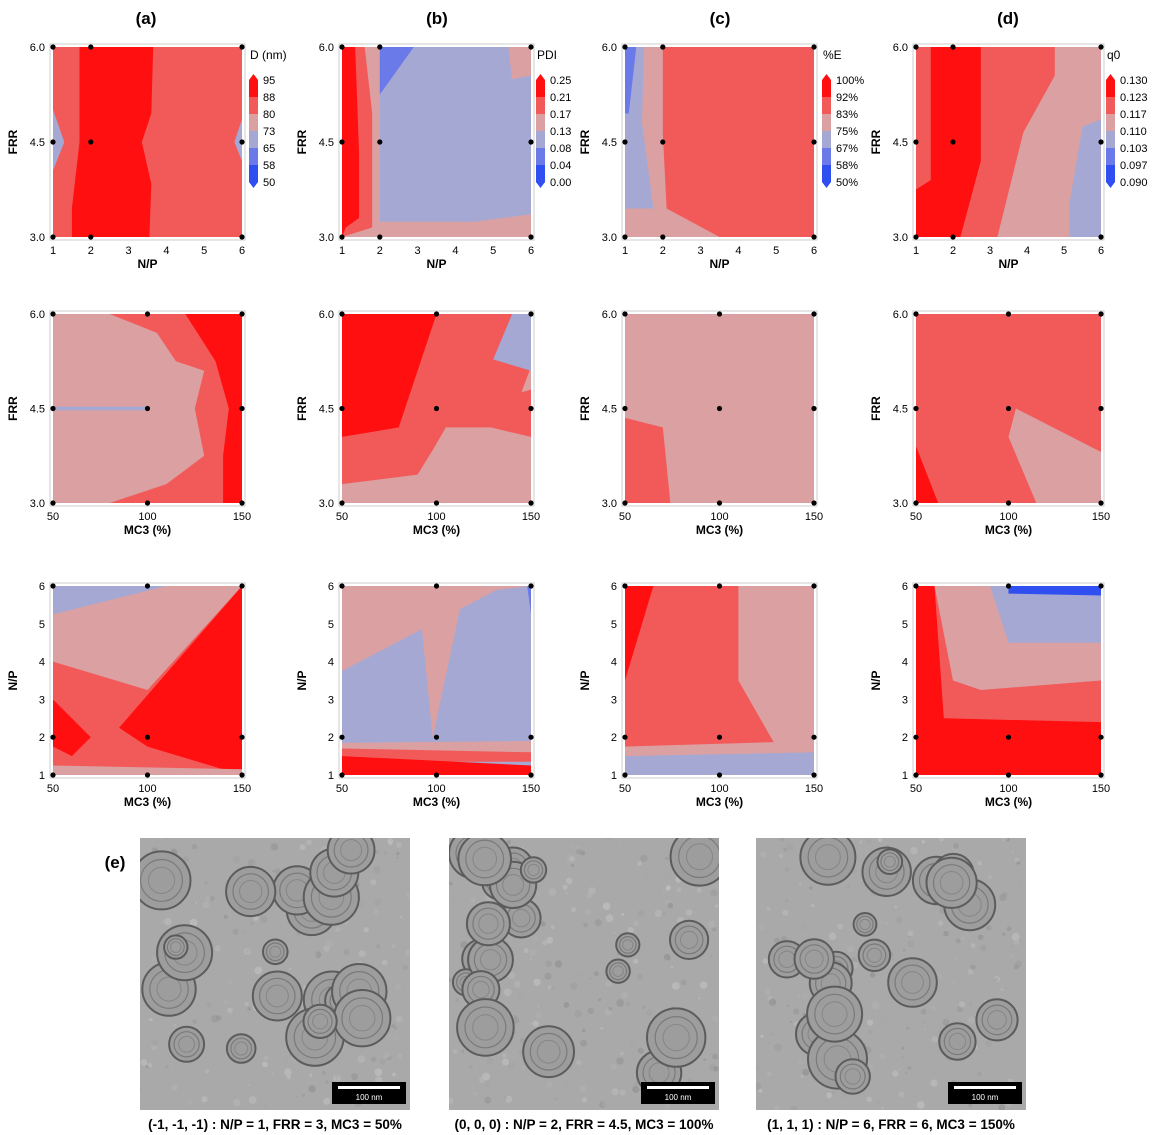 Image resolution: width=1160 pixels, height=1135 pixels. I want to click on x-tick-label: 3, so click(129, 251).